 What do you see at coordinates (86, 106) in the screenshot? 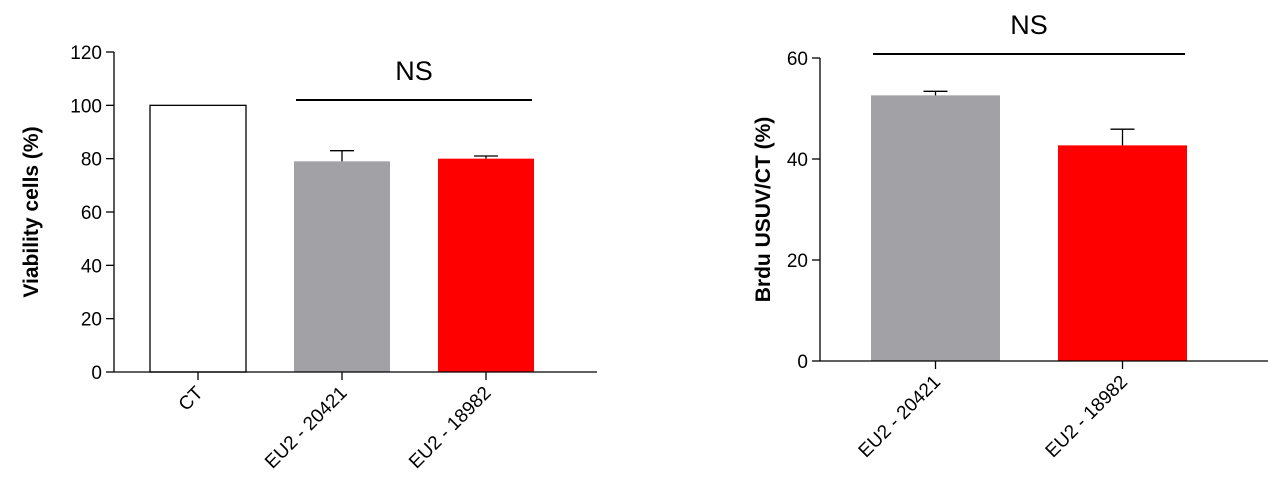
I see `y-tick-label-5: 100` at bounding box center [86, 106].